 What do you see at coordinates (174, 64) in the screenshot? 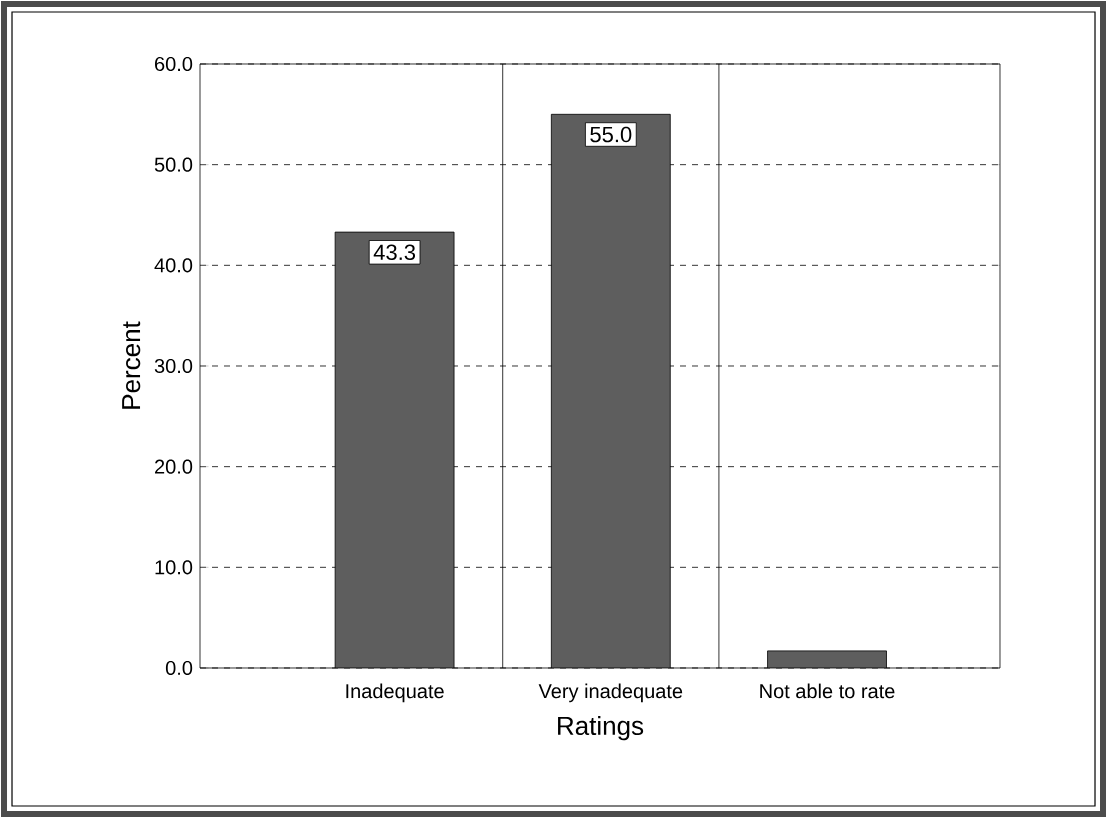
I see `y-tick-label: 60.0` at bounding box center [174, 64].